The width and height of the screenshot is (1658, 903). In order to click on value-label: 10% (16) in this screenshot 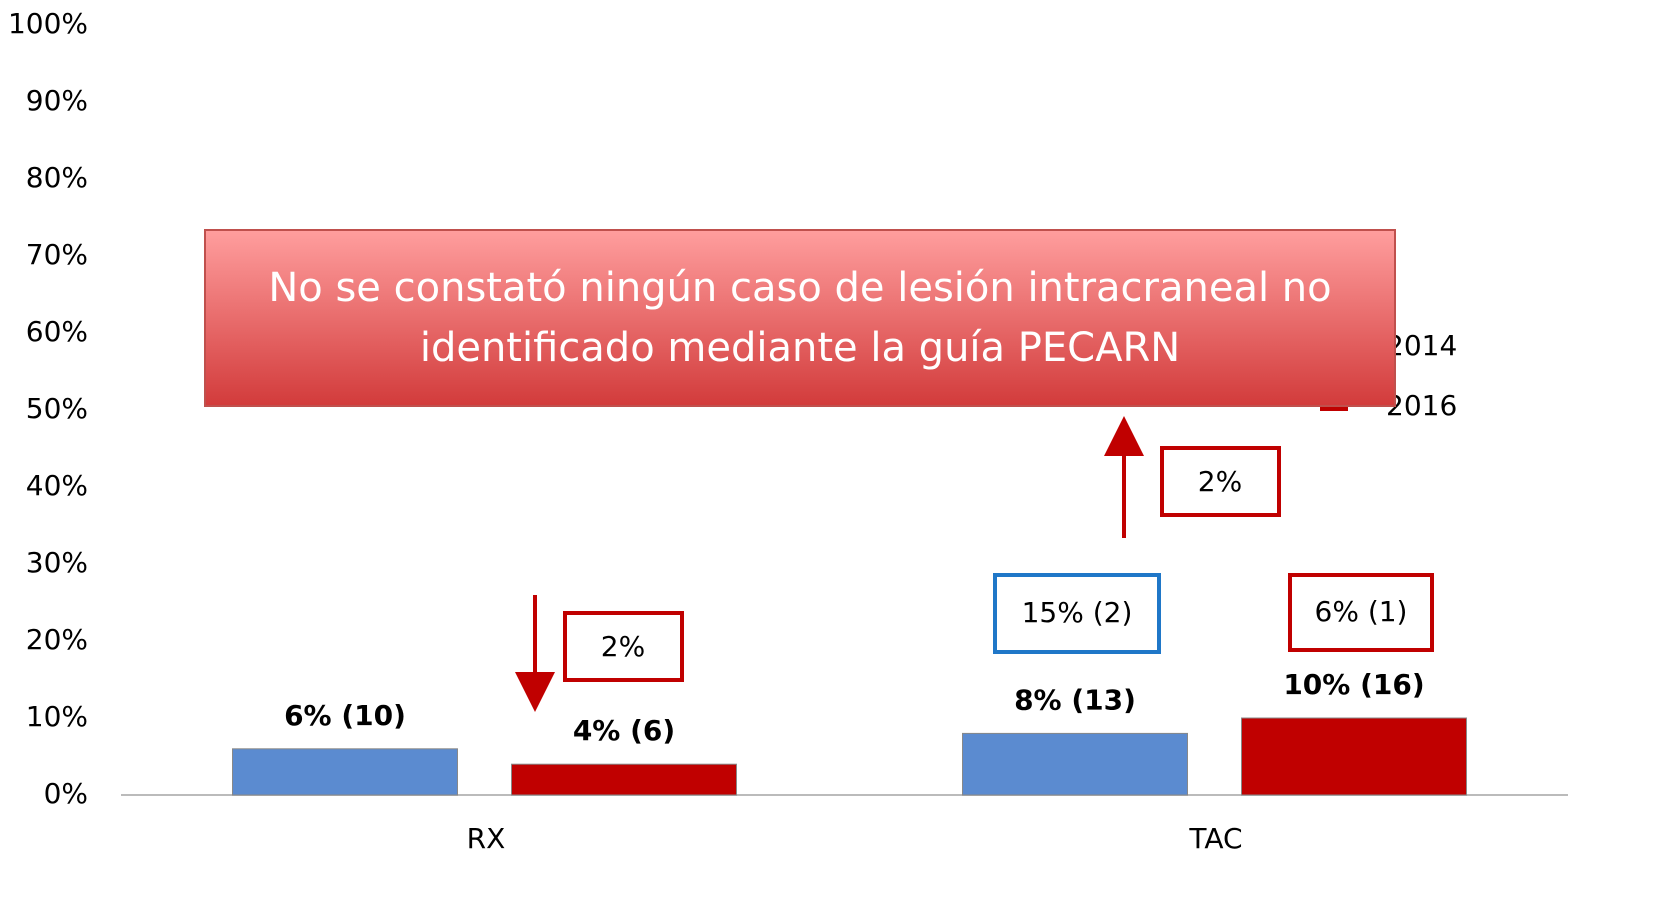, I will do `click(1353, 684)`.